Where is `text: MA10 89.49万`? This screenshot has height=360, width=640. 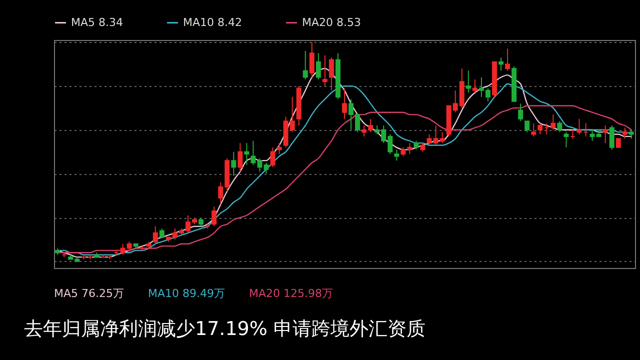
text: MA10 89.49万 is located at coordinates (187, 293).